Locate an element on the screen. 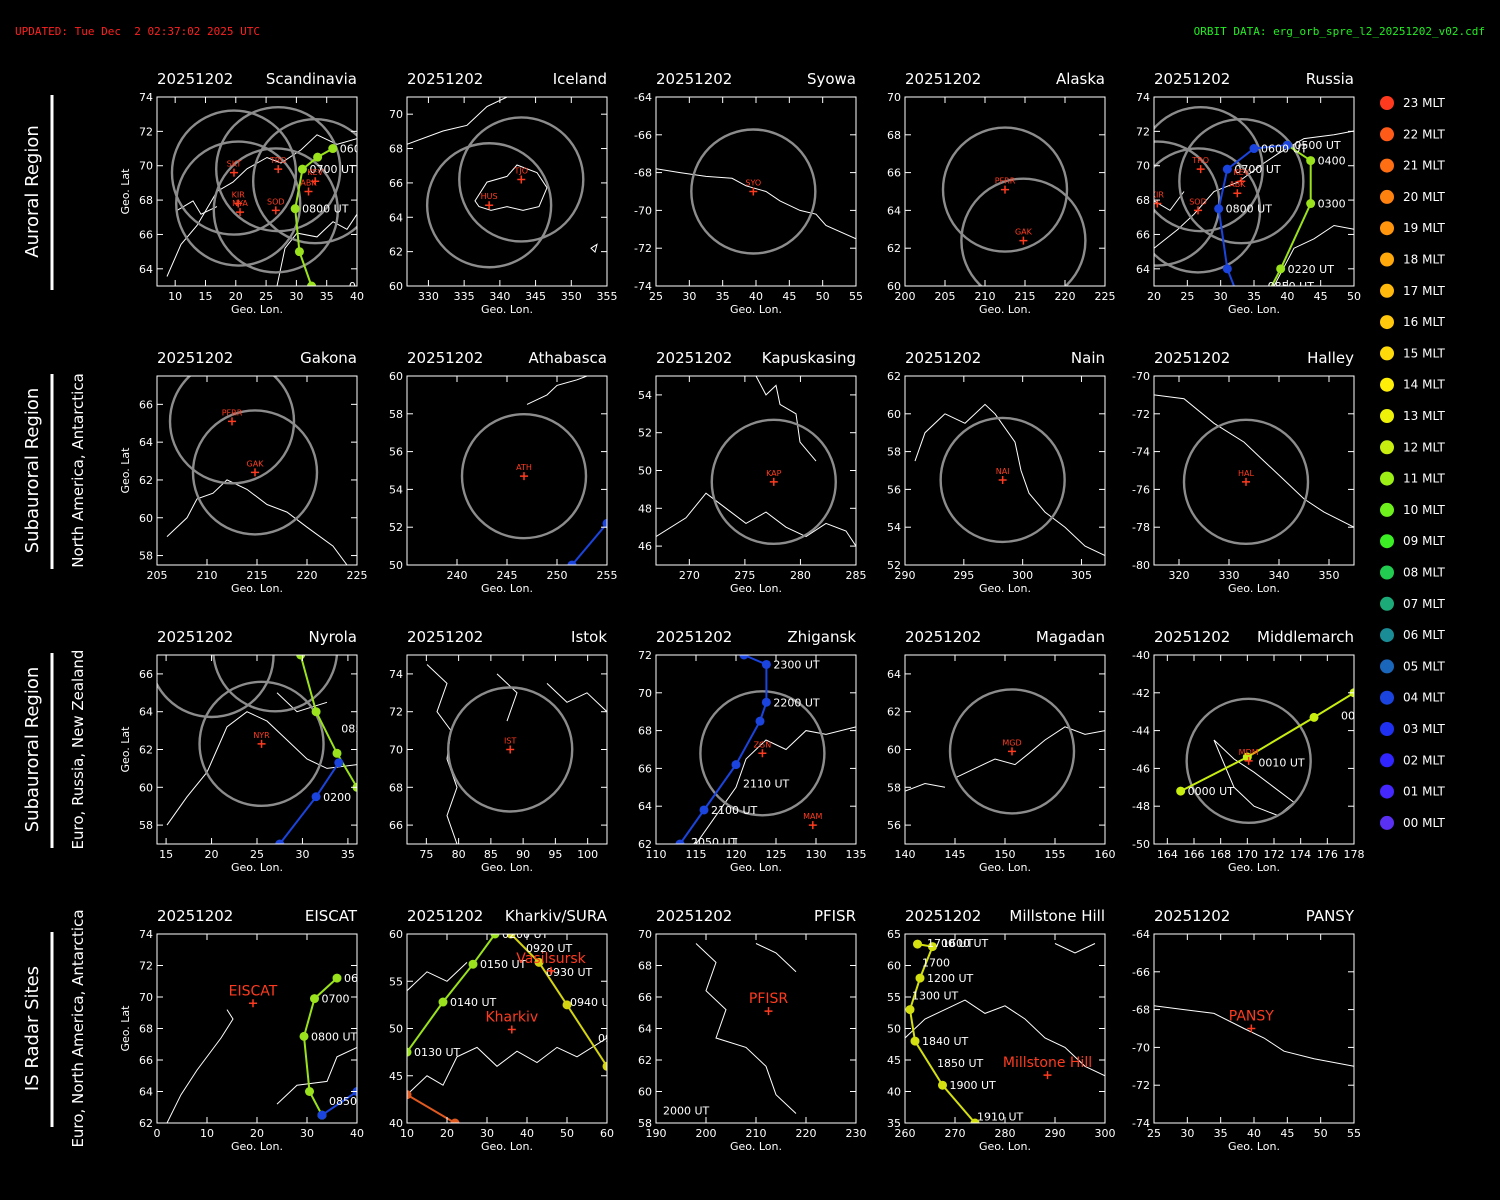  orbit-time-label: 2200 UT is located at coordinates (796, 702).